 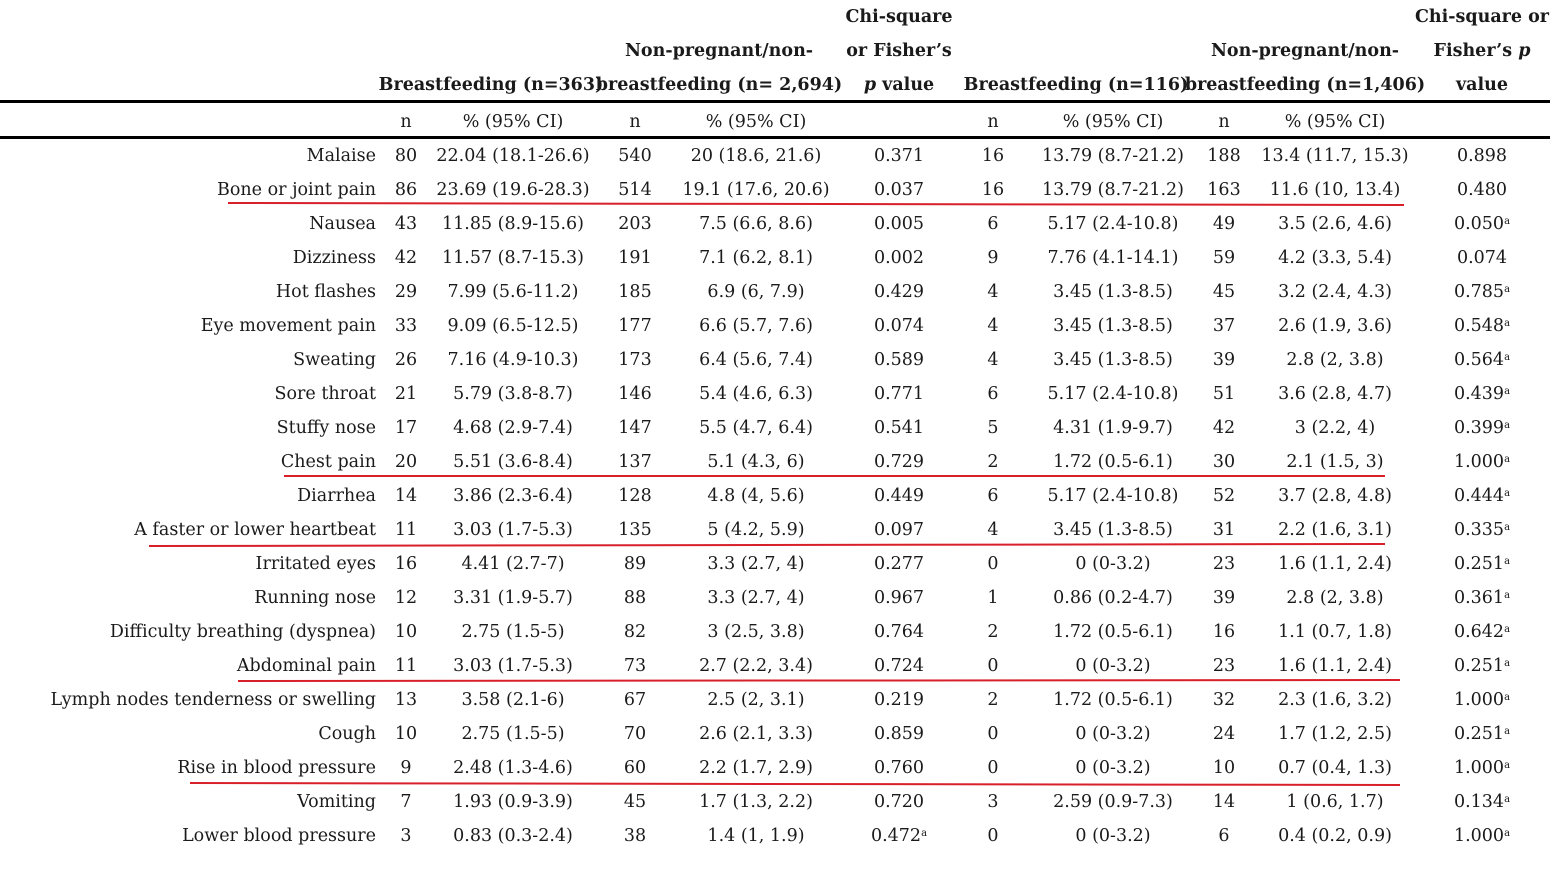 I want to click on cell-pct3: 3.45 (1.3-8.5), so click(x=1113, y=326).